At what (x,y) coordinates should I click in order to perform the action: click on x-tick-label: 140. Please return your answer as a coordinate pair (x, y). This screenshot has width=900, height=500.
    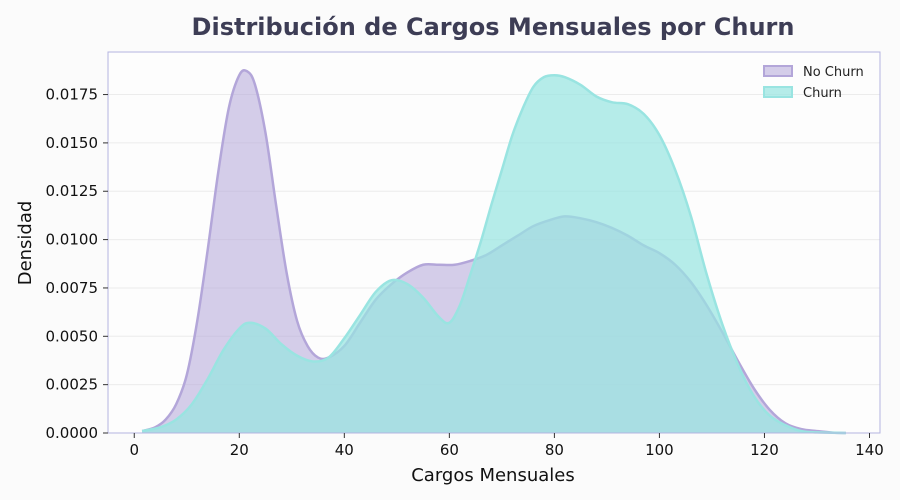
    Looking at the image, I should click on (869, 450).